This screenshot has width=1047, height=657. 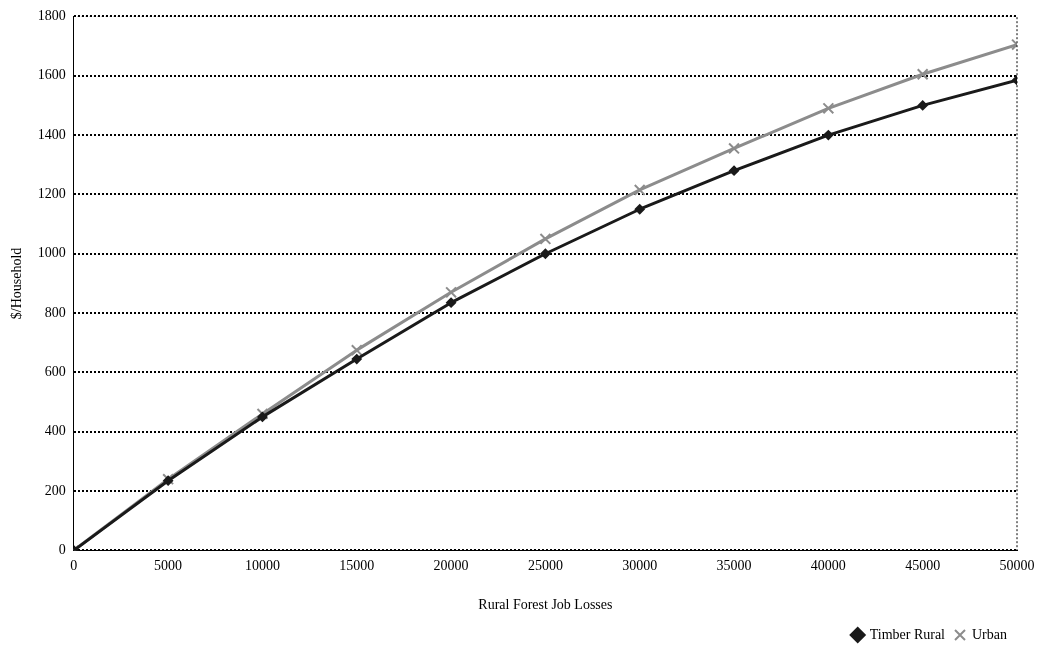 What do you see at coordinates (51, 134) in the screenshot?
I see `y-tick-label: 1400` at bounding box center [51, 134].